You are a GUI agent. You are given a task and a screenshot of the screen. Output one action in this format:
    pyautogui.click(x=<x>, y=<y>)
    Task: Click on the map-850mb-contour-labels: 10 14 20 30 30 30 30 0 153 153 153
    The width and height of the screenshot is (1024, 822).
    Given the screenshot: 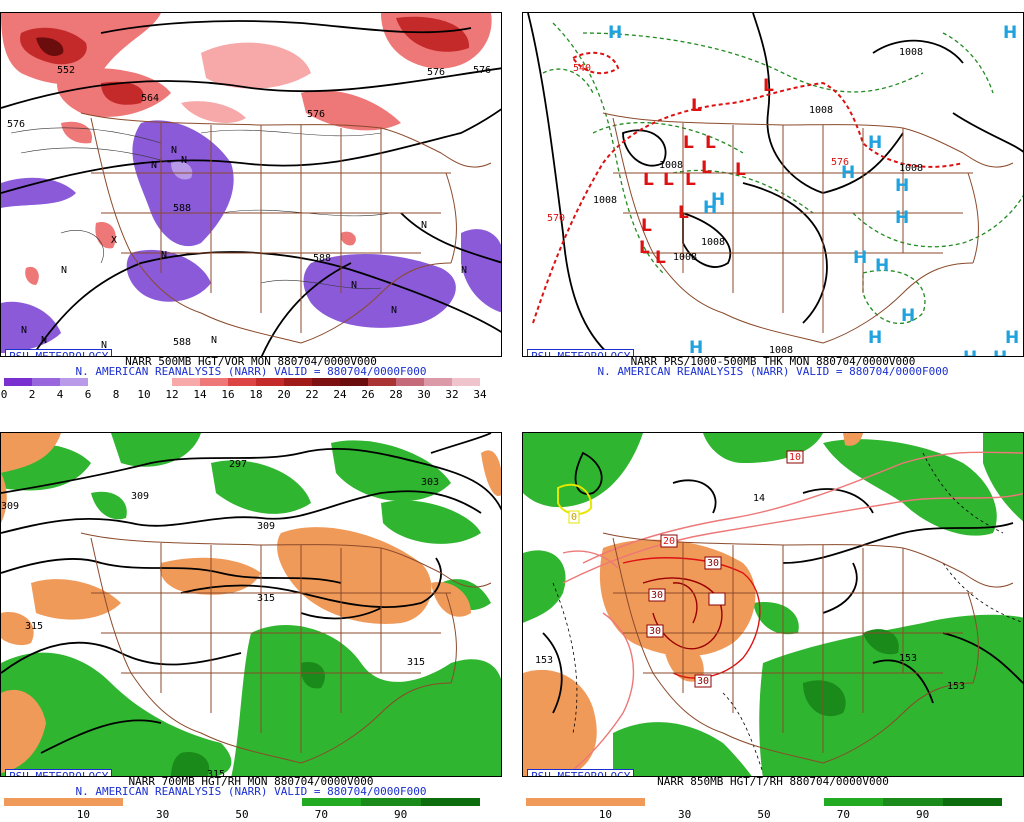 What is the action you would take?
    pyautogui.click(x=750, y=571)
    